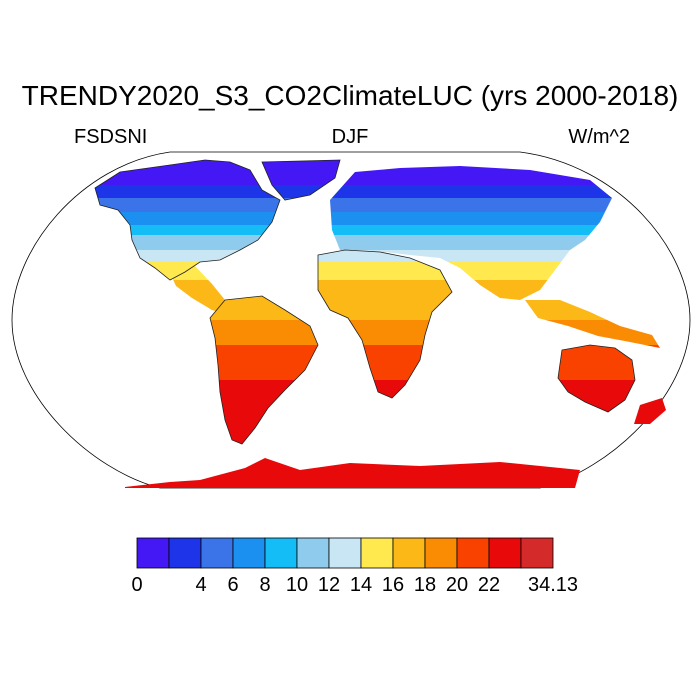  Describe the element at coordinates (111, 137) in the screenshot. I see `variable-name: FSDSNI` at that location.